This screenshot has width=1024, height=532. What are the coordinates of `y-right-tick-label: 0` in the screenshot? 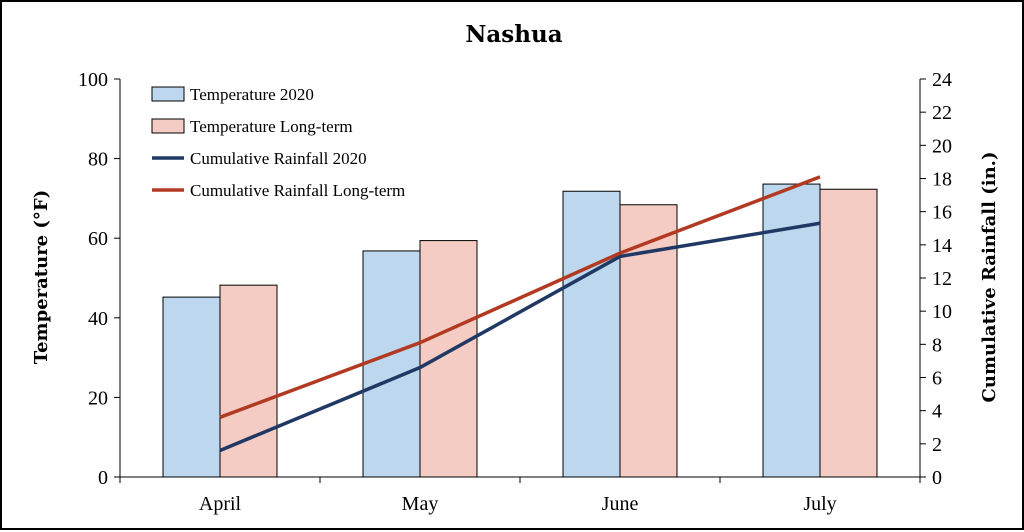 It's located at (937, 478).